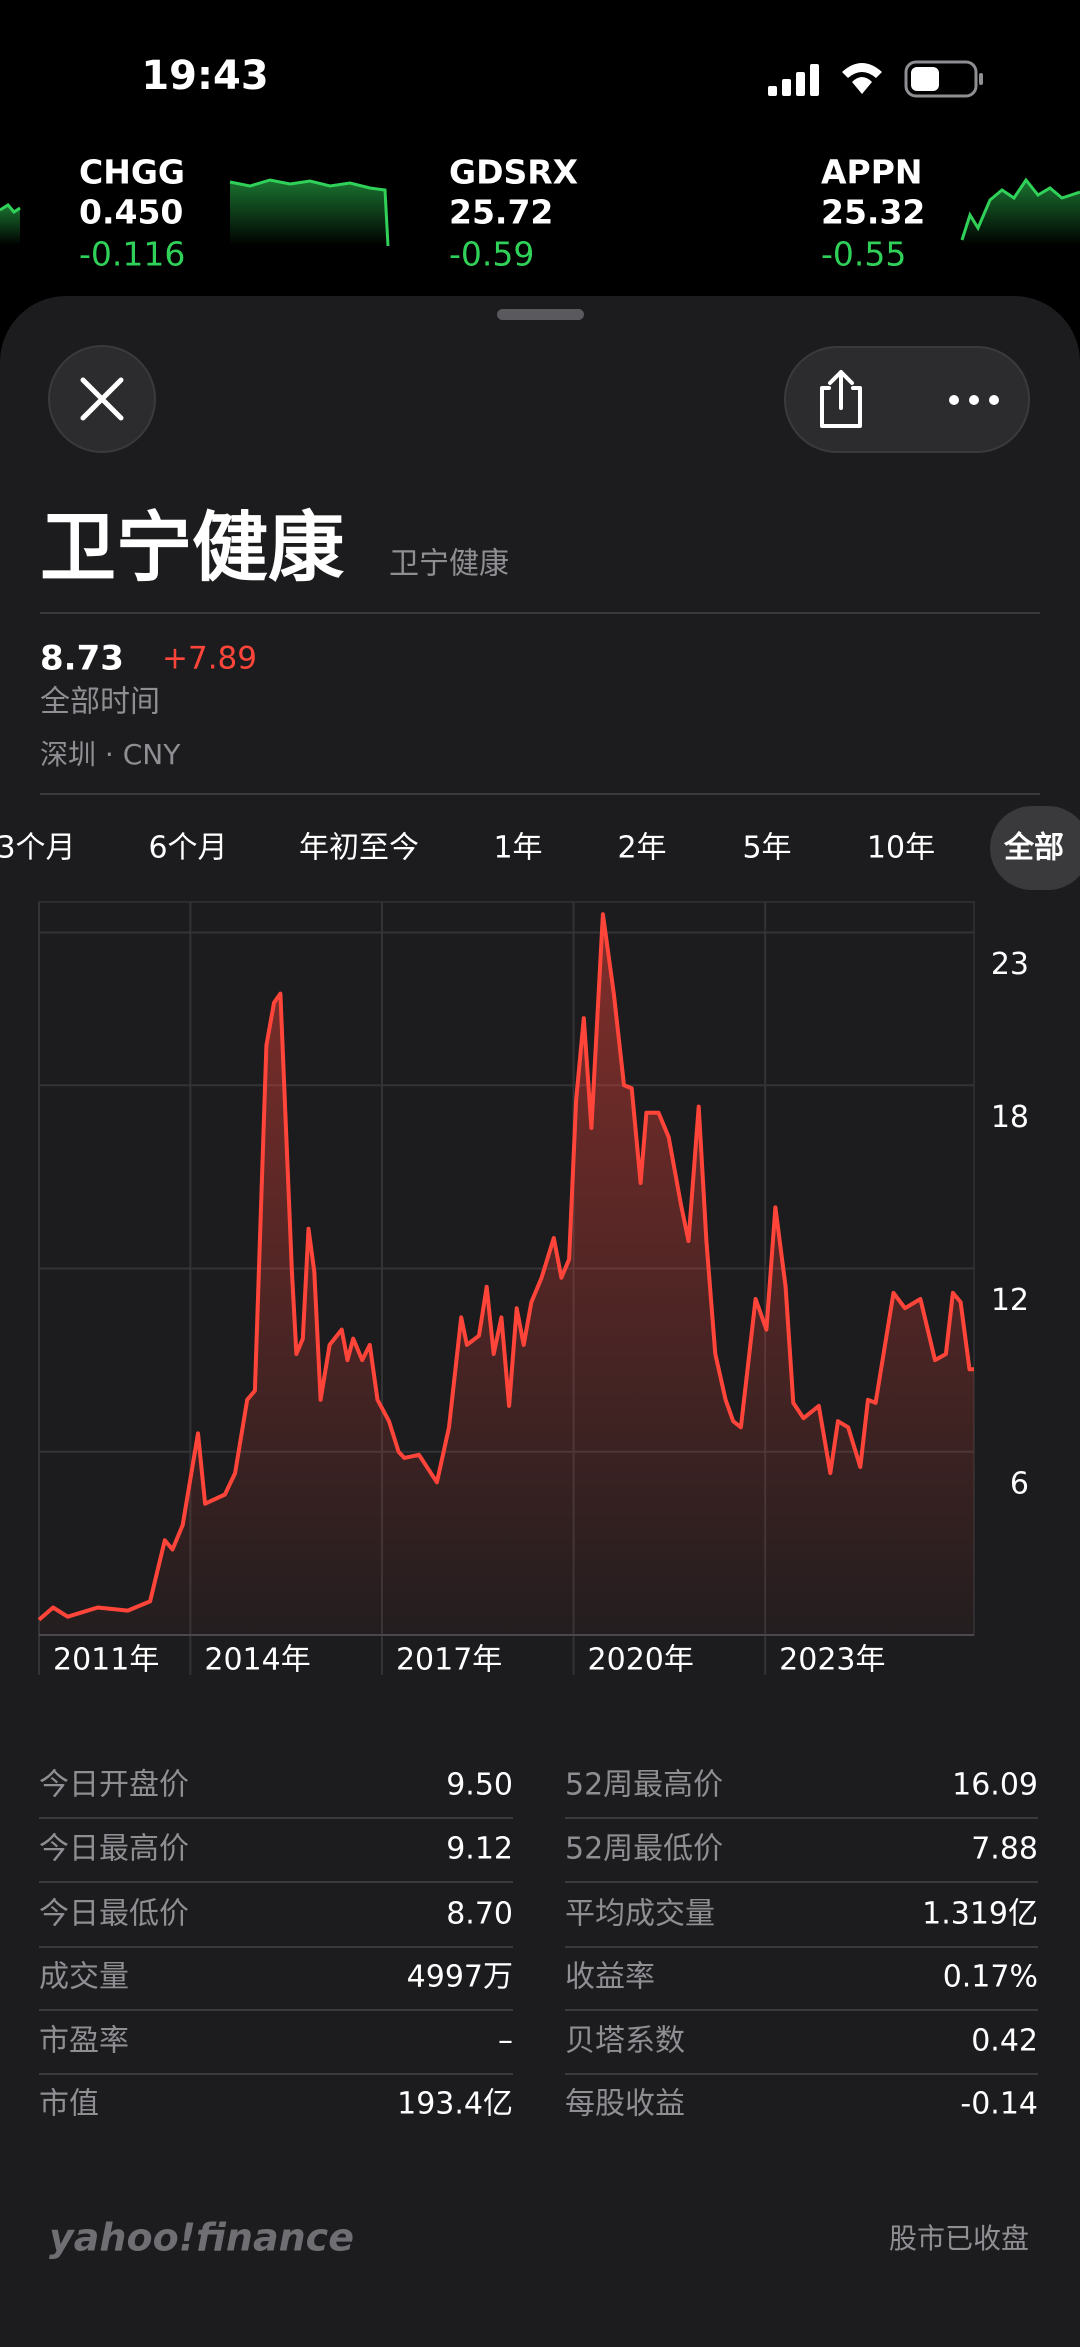 The width and height of the screenshot is (1080, 2347). I want to click on range-tab: 2年, so click(641, 848).